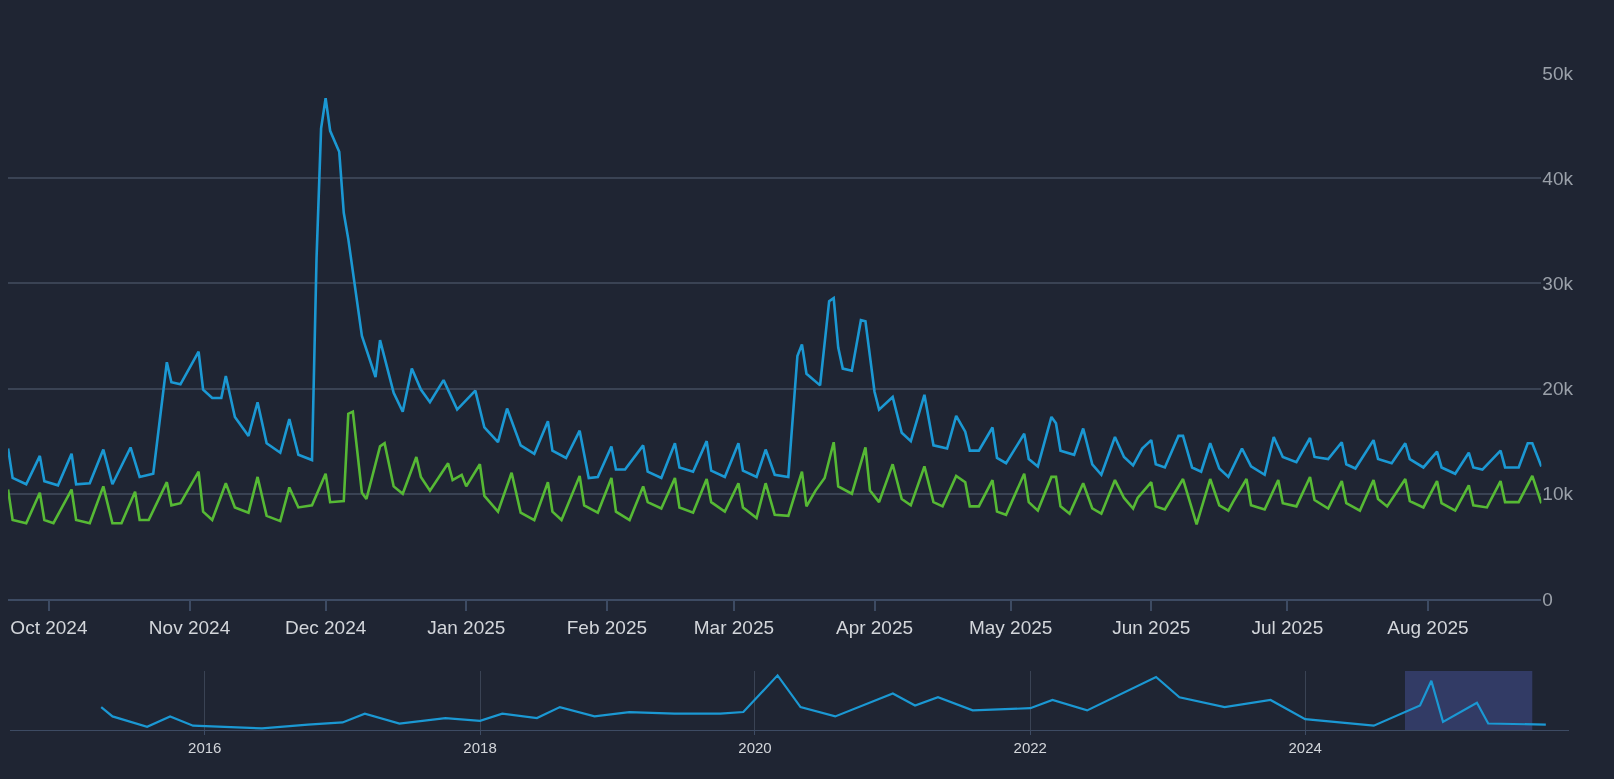  What do you see at coordinates (189, 627) in the screenshot?
I see `x-tick-label: Nov 2024` at bounding box center [189, 627].